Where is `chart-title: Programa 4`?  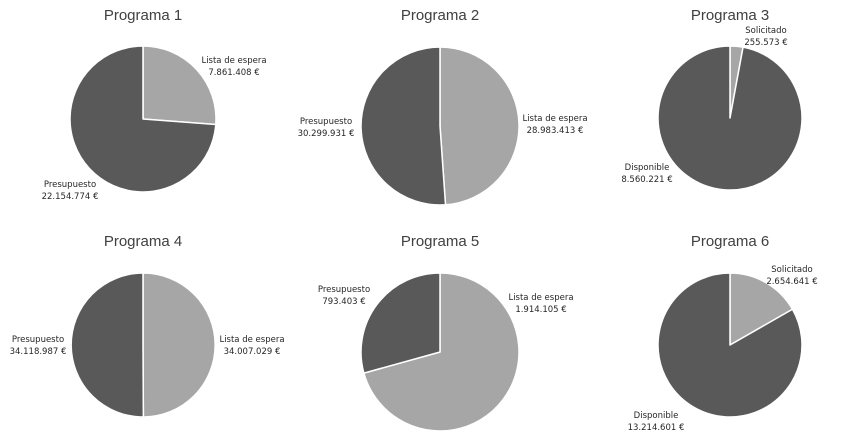 chart-title: Programa 4 is located at coordinates (143, 241).